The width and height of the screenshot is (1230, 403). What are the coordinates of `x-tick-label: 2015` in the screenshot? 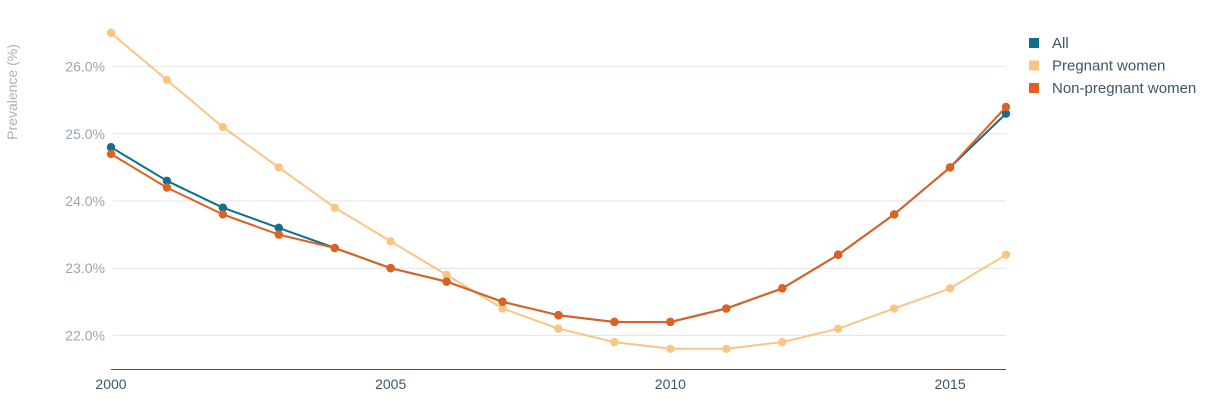 It's located at (949, 384).